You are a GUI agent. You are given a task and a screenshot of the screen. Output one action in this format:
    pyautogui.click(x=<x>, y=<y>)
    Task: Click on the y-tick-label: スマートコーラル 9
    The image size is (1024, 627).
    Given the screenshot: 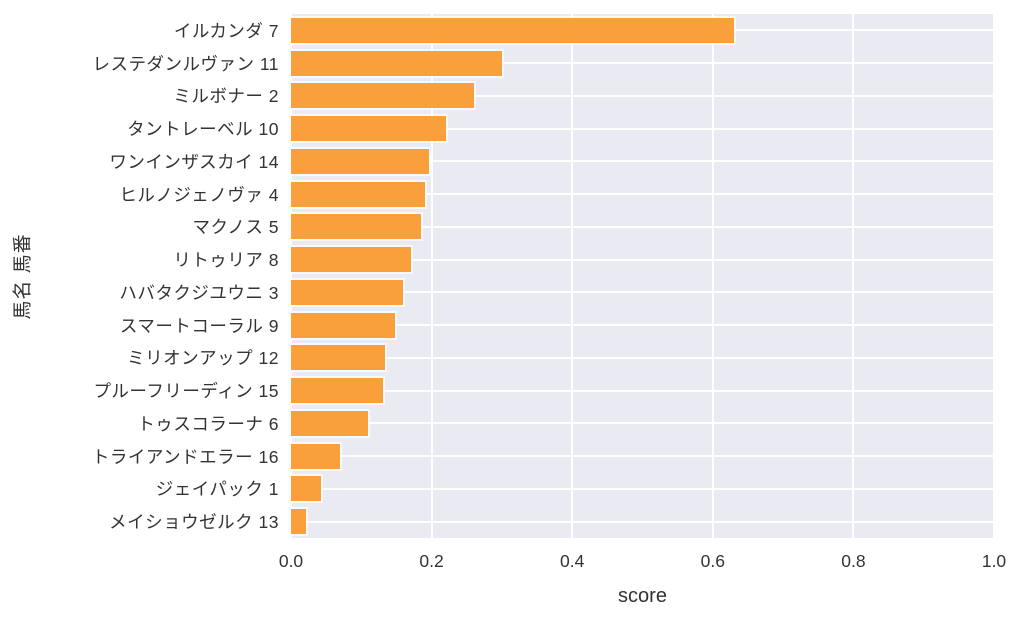 What is the action you would take?
    pyautogui.click(x=199, y=325)
    